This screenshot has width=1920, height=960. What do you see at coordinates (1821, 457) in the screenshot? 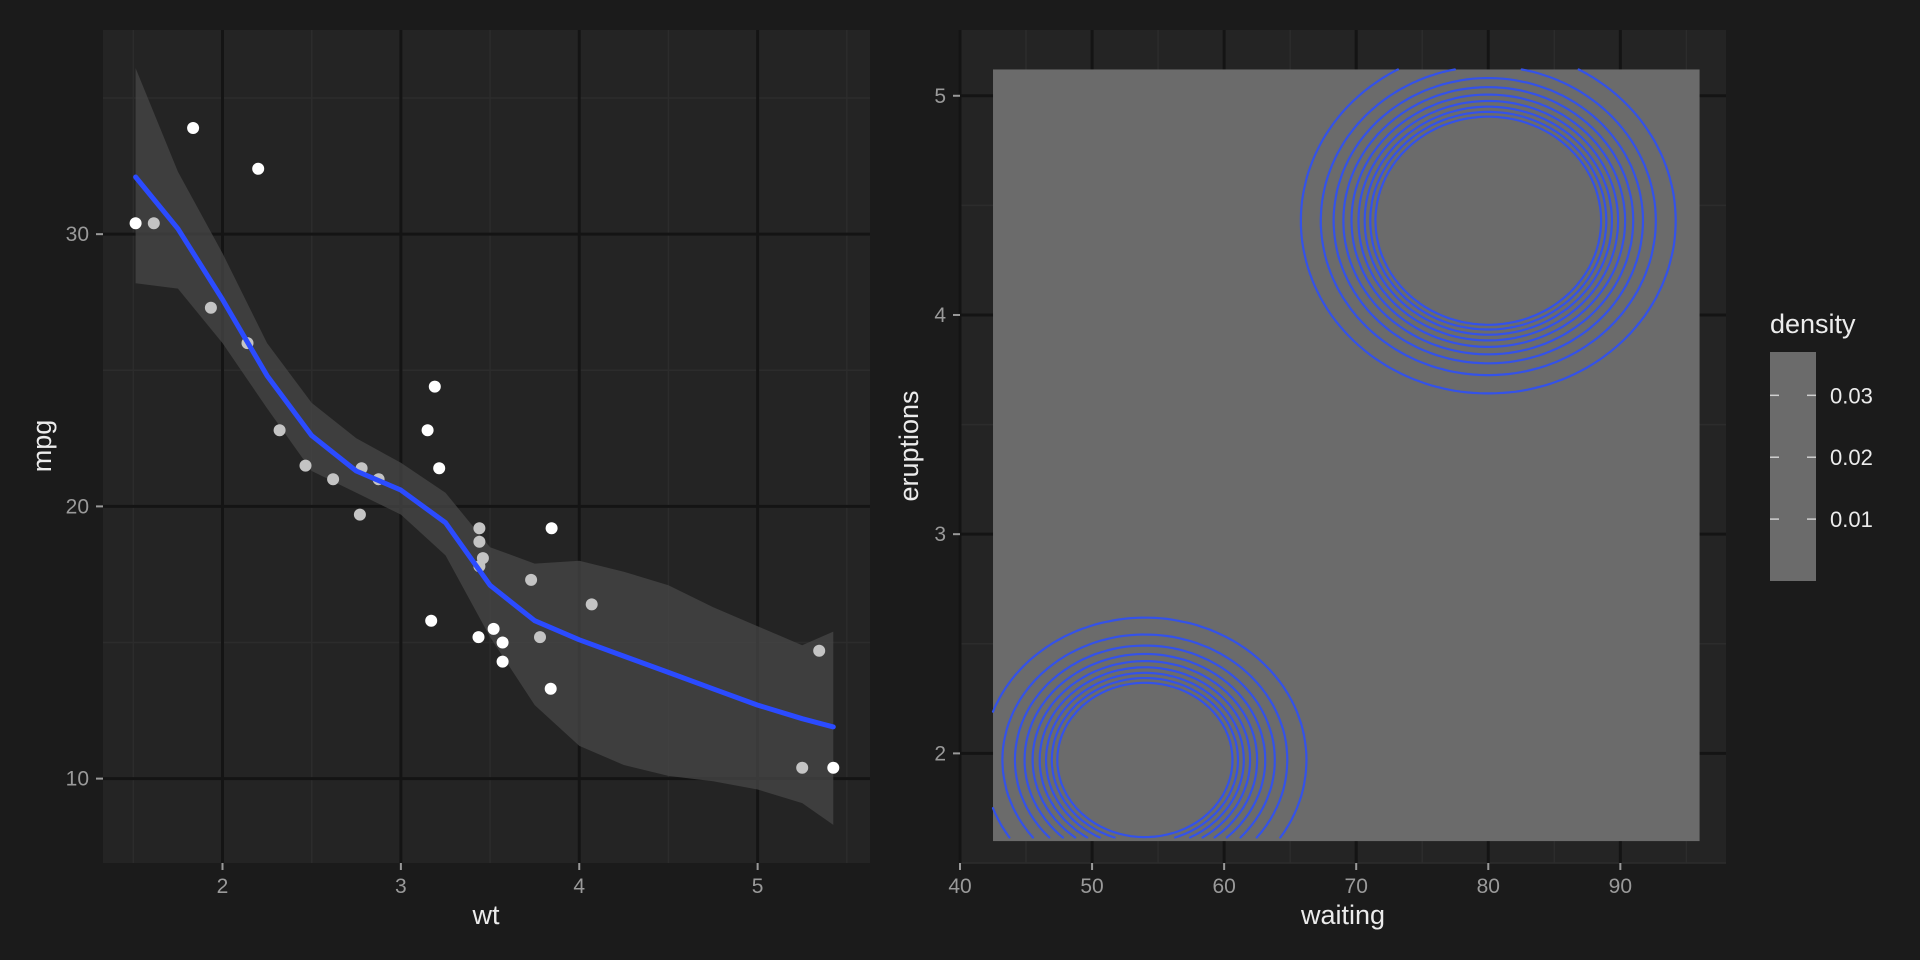
I see `legend-ticks: 0.01 0.02 0.03` at bounding box center [1821, 457].